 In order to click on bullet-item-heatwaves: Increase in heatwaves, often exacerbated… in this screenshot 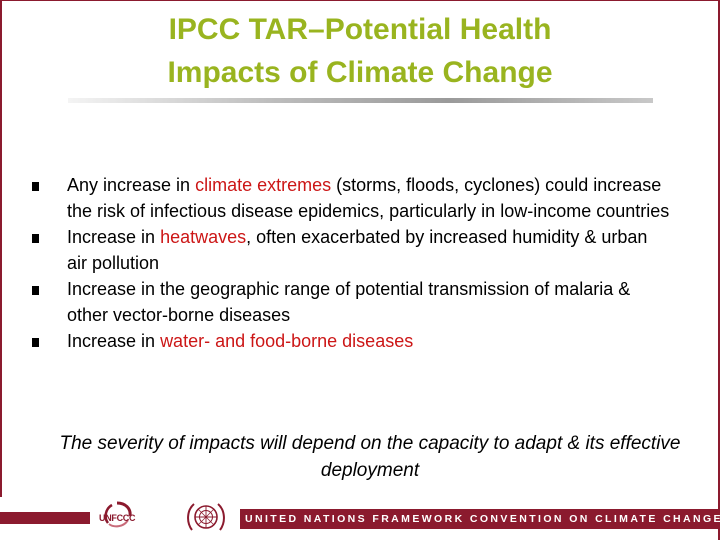, I will do `click(352, 250)`.